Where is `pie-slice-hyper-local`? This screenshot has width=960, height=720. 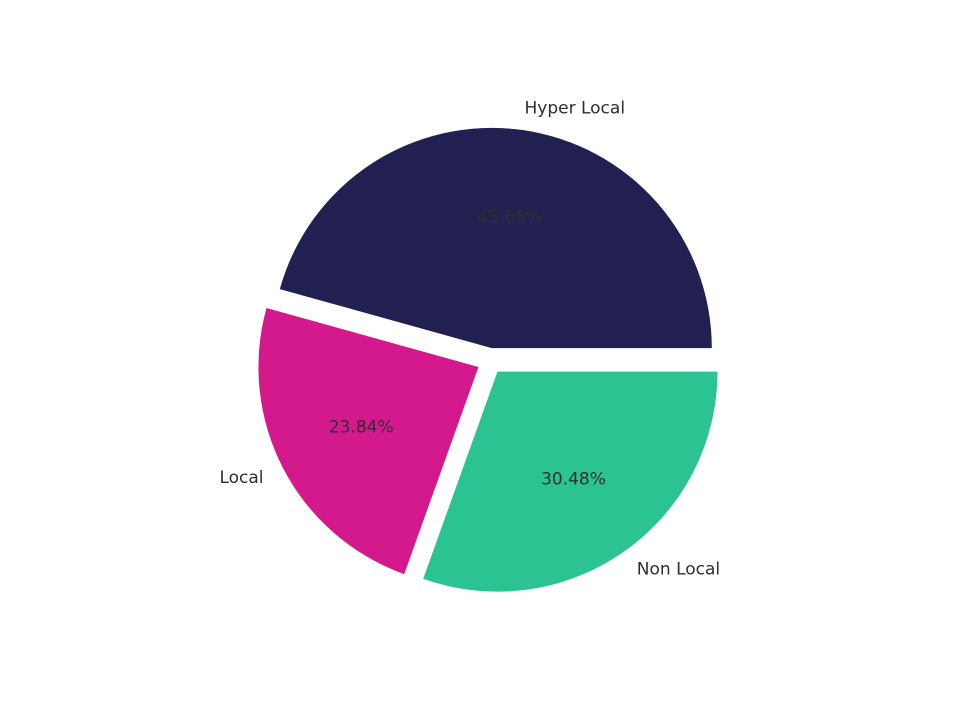
pie-slice-hyper-local is located at coordinates (495, 238).